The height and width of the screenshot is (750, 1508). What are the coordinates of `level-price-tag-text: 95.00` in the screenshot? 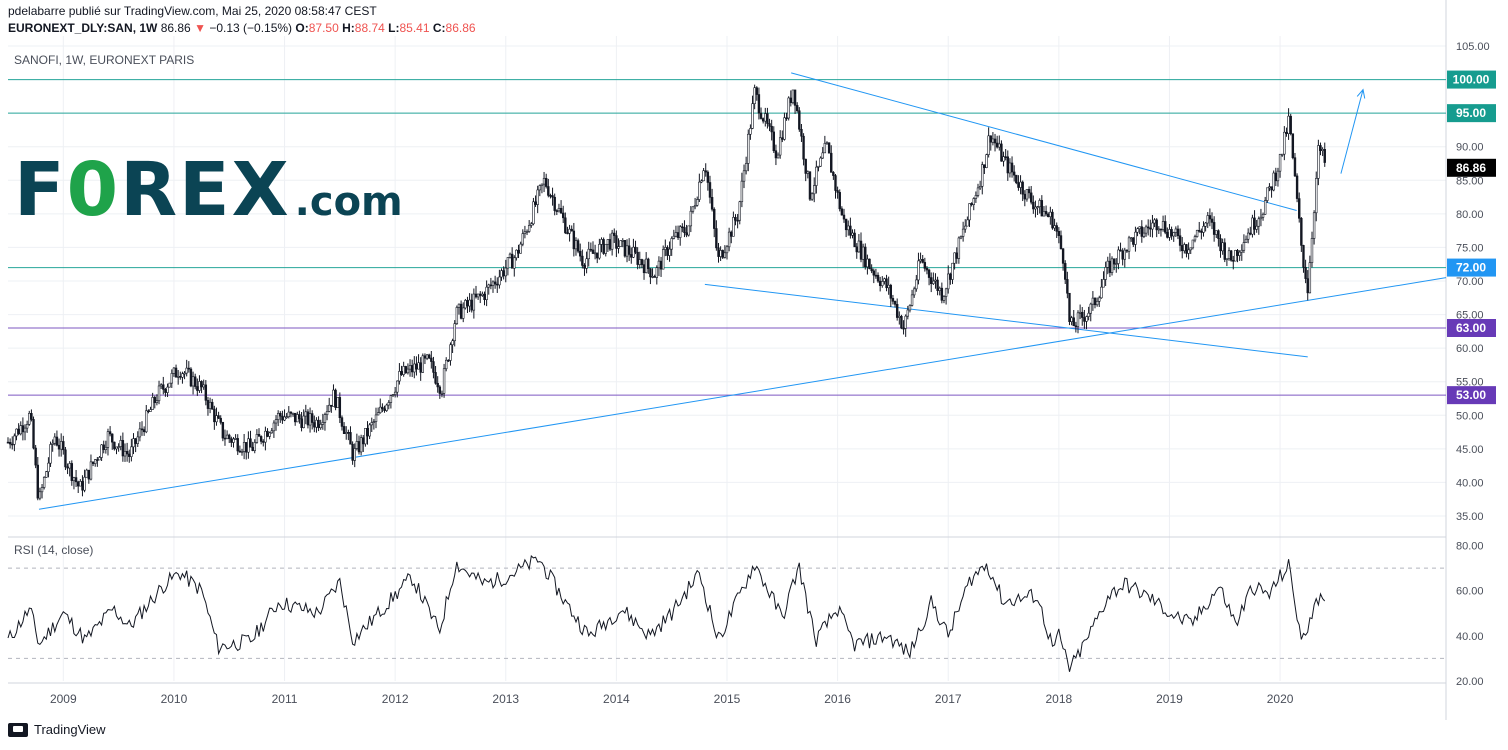 It's located at (1471, 113).